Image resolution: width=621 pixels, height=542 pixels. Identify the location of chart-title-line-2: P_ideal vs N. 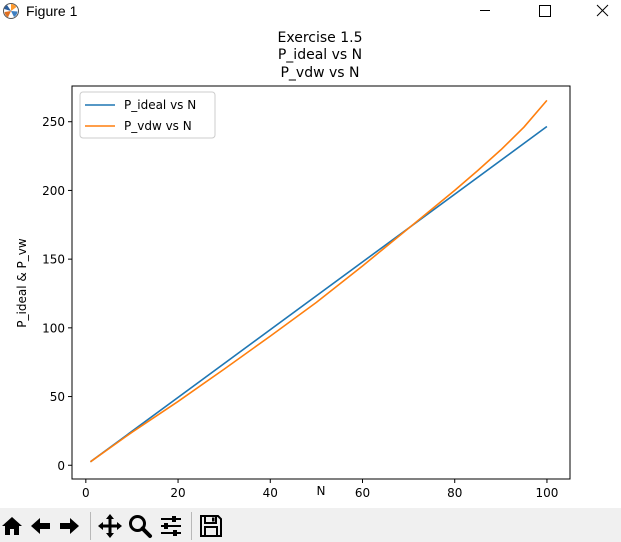
(320, 55).